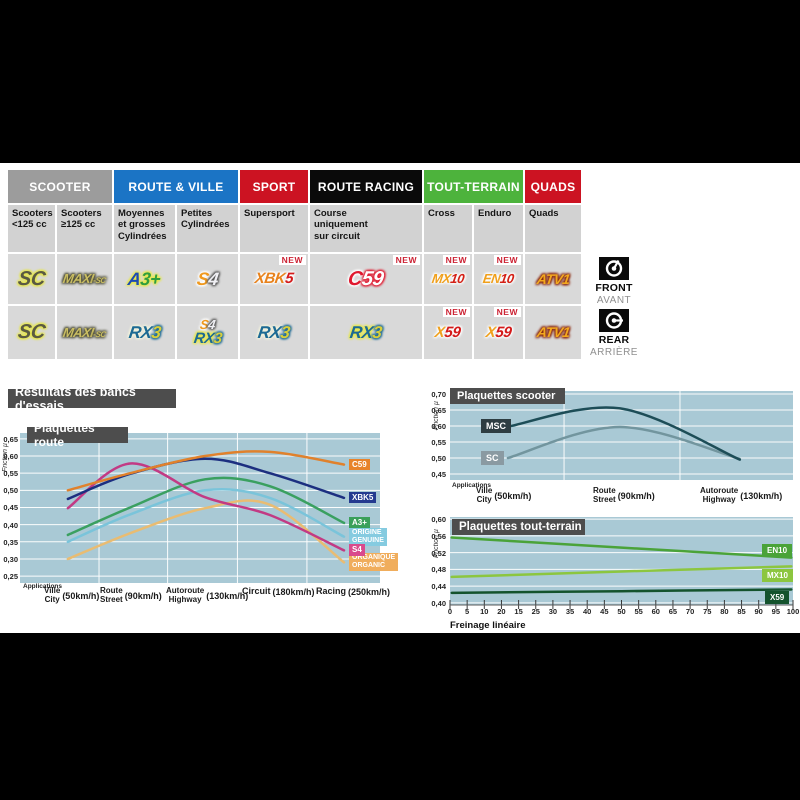  Describe the element at coordinates (206, 479) in the screenshot. I see `series-line-xbk5` at that location.